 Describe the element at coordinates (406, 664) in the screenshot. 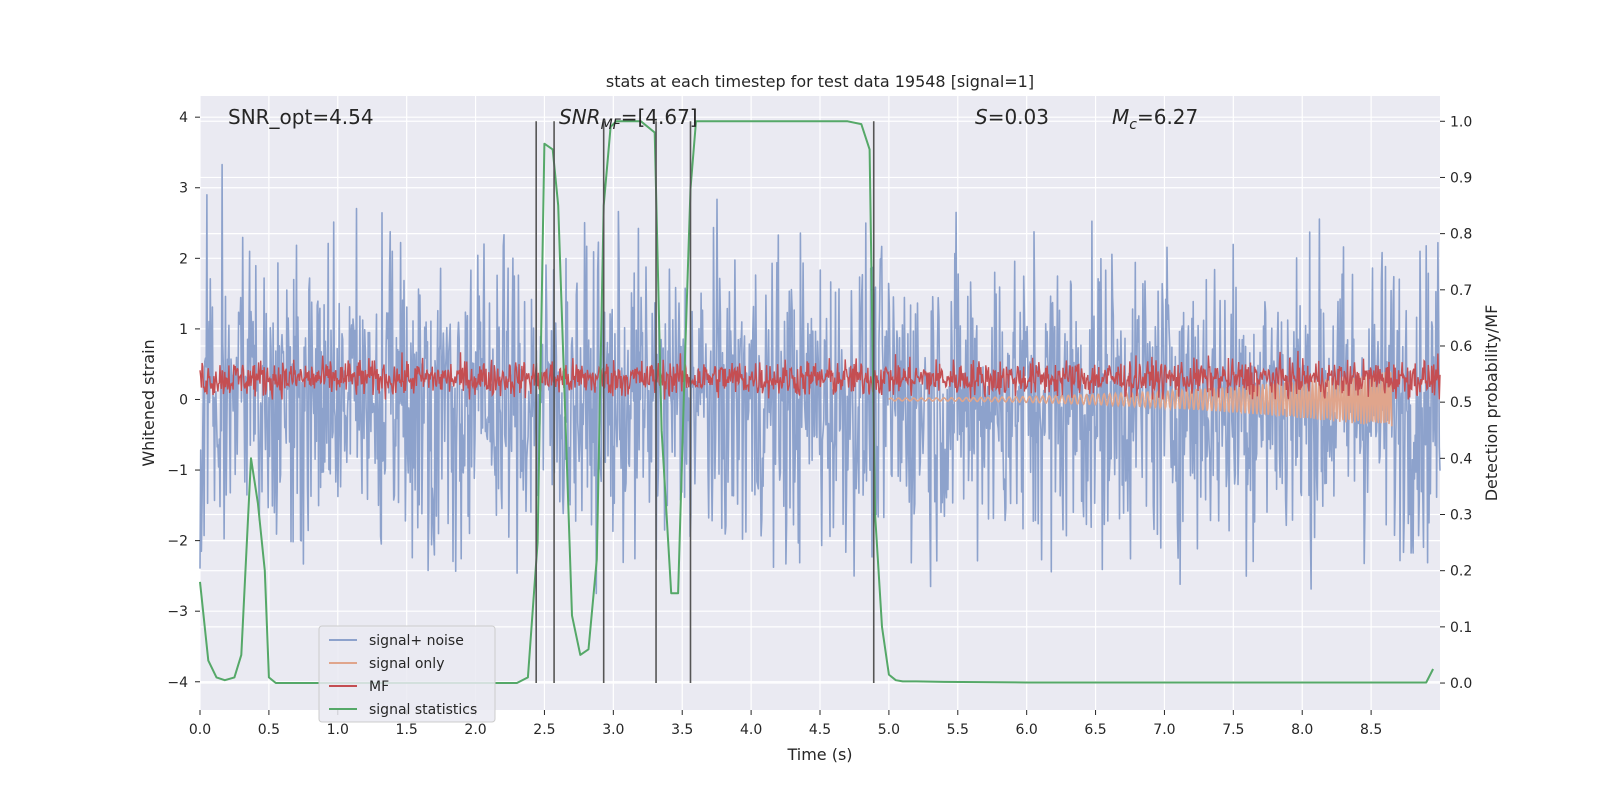

I see `legend-label-signal-only: signal only` at that location.